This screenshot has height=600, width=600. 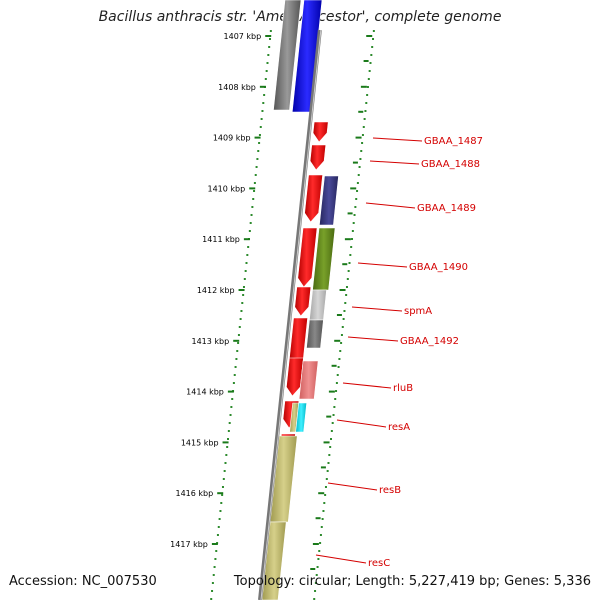 I want to click on gene-label: GBAA_1490, so click(x=438, y=267).